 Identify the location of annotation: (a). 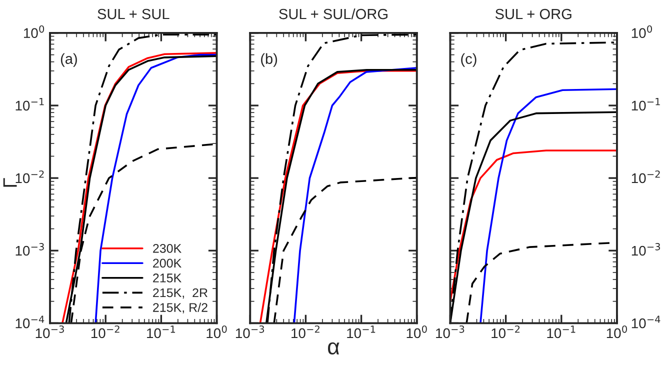
(68, 60).